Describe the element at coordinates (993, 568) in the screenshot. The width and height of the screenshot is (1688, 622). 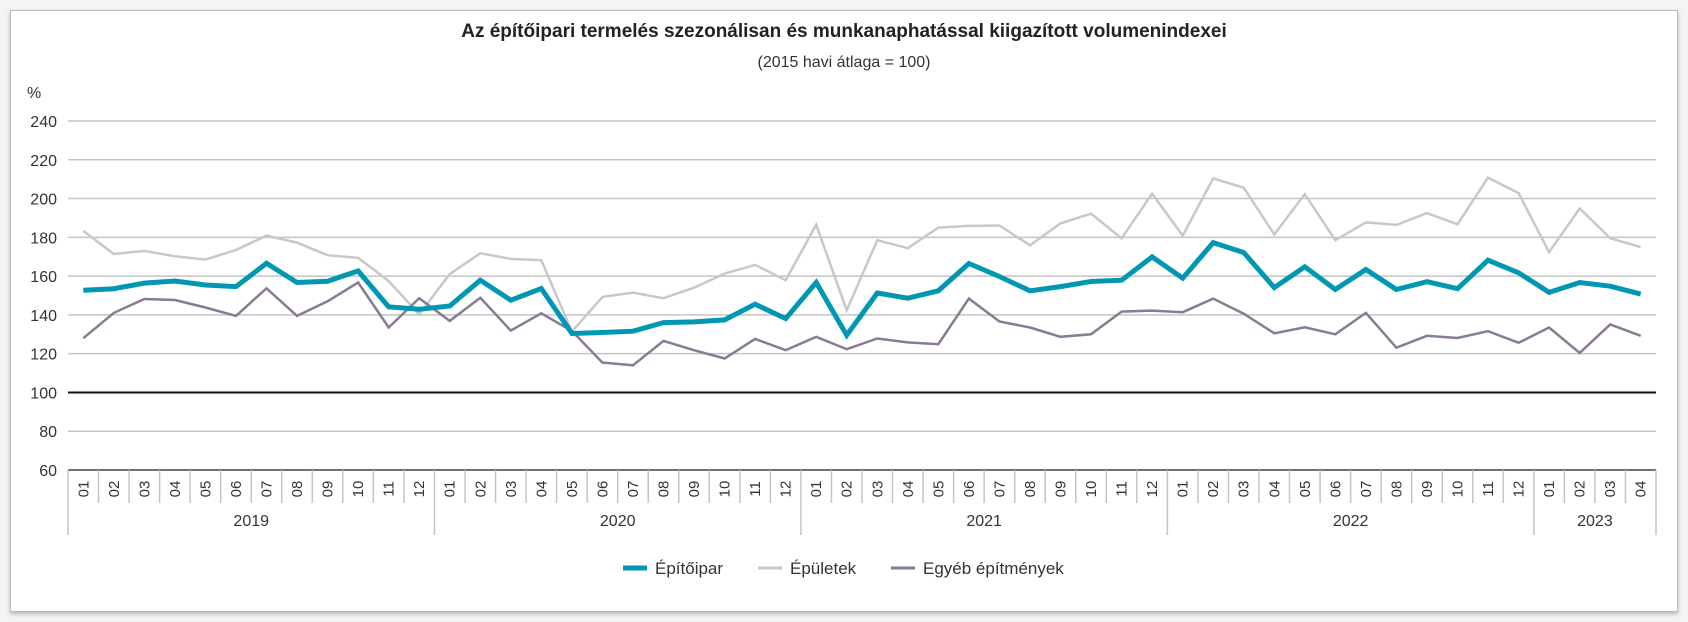
I see `legend-label: Egyéb építmények` at that location.